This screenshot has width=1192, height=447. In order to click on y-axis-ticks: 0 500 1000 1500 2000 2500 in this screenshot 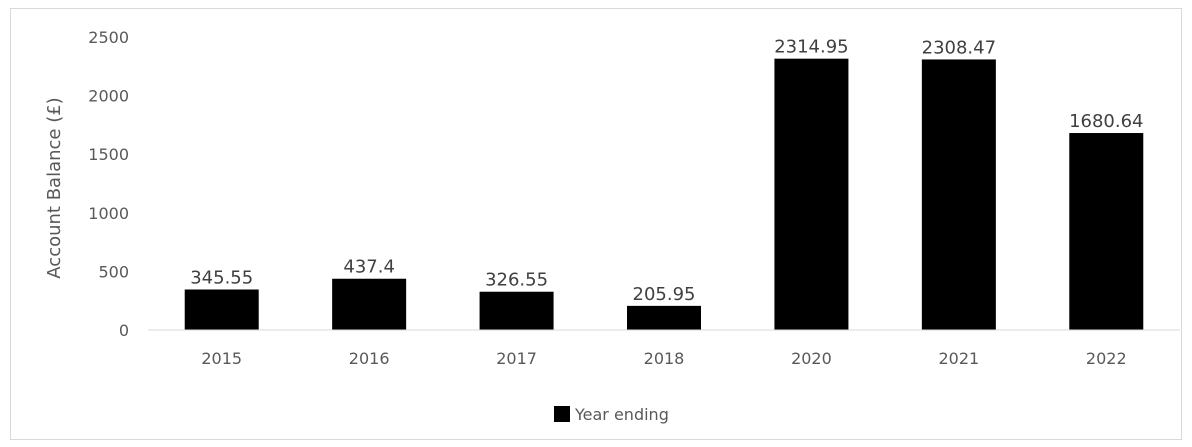, I will do `click(108, 184)`.